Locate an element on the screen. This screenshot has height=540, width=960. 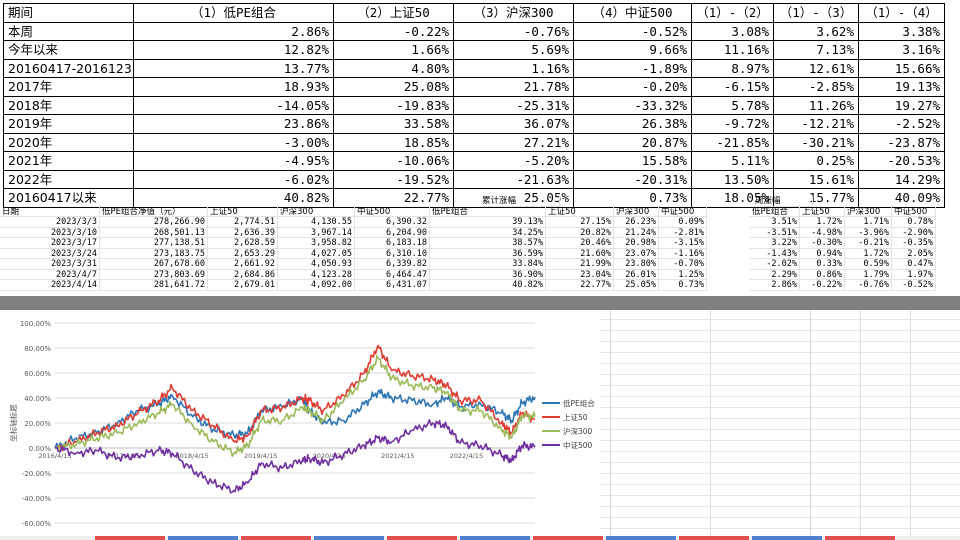
sheet-value-cell: 281,641.72 is located at coordinates (154, 285).